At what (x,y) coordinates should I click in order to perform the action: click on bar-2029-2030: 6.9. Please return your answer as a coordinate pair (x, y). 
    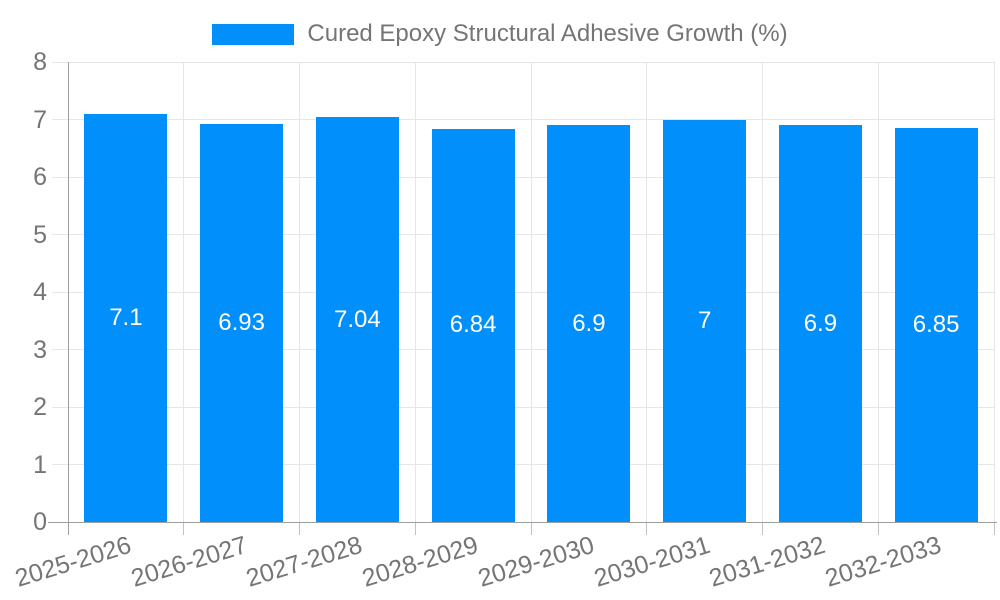
    Looking at the image, I should click on (589, 323).